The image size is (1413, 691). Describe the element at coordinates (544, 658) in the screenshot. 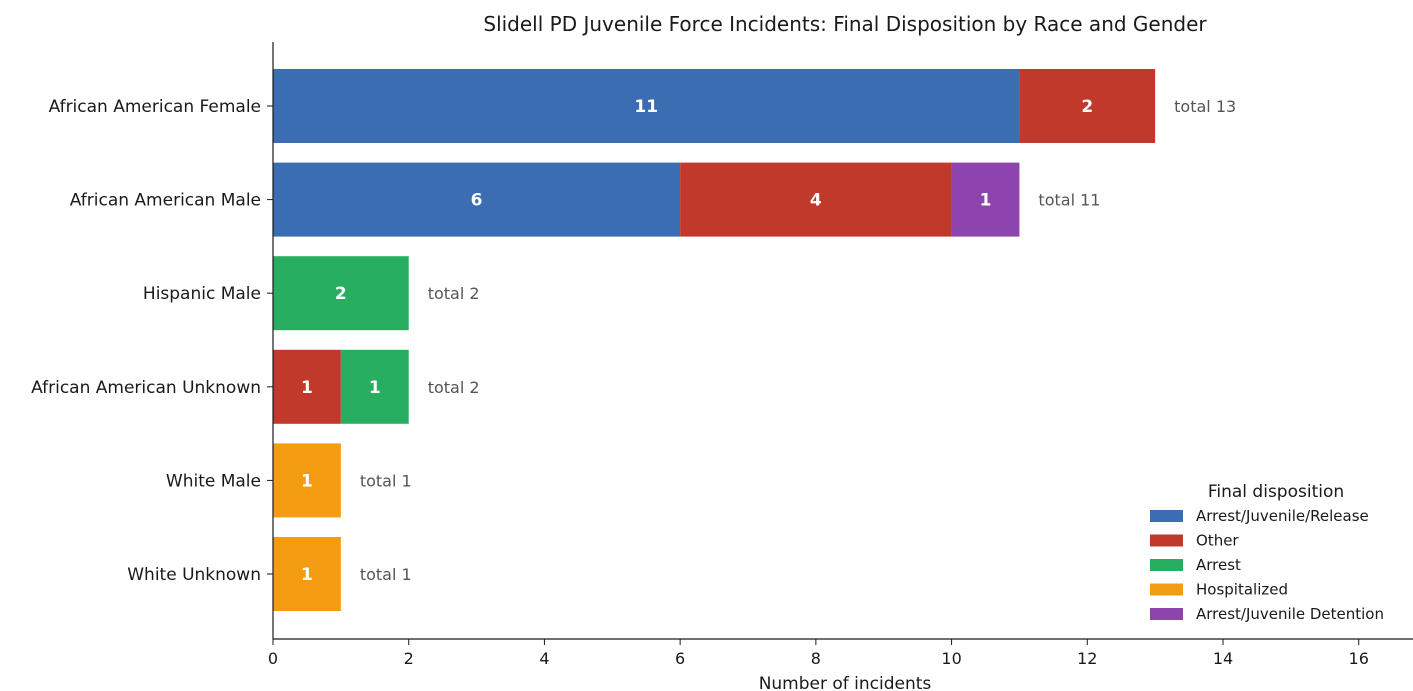

I see `x-tick-label: 4` at that location.